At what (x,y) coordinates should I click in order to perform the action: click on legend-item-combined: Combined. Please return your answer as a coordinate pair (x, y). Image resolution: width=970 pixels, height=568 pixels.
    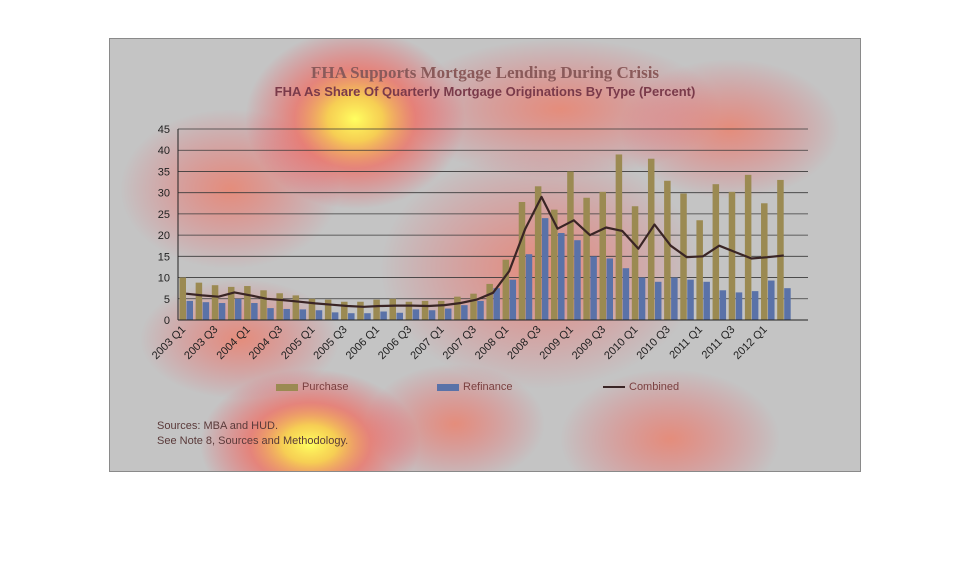
    Looking at the image, I should click on (641, 387).